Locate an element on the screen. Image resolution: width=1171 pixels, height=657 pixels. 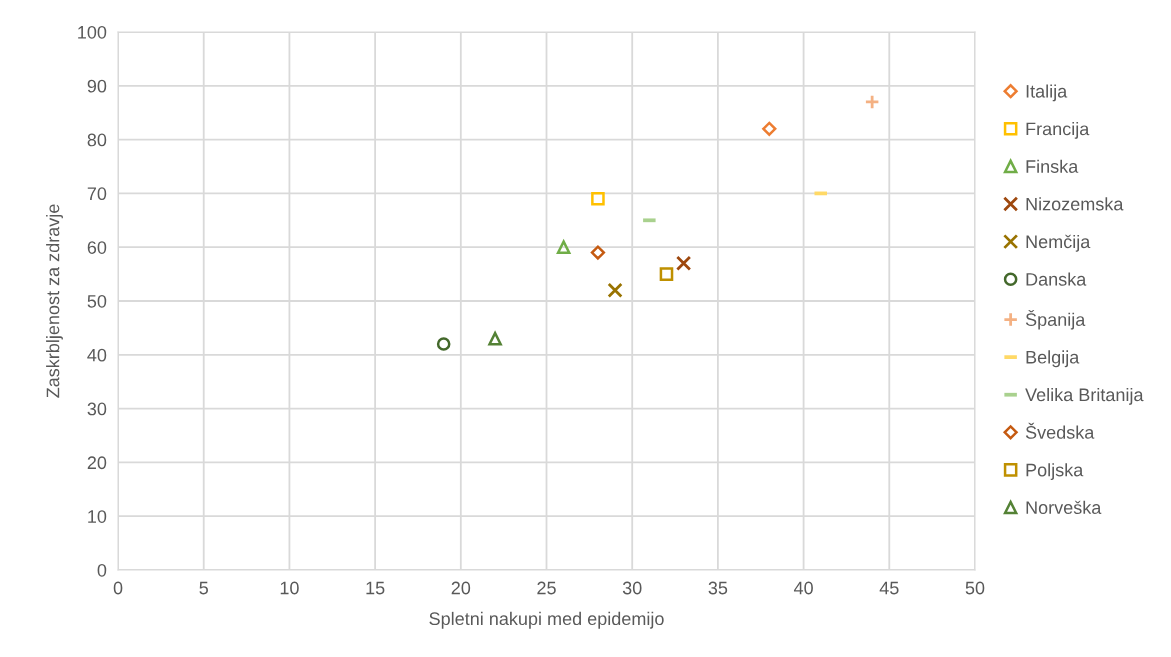
legend-label: Poljska is located at coordinates (1055, 471).